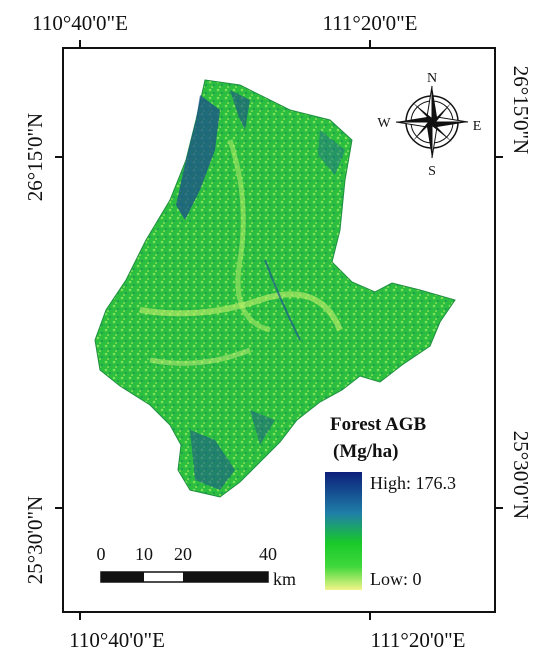 The height and width of the screenshot is (667, 550). I want to click on compass-east: E, so click(477, 126).